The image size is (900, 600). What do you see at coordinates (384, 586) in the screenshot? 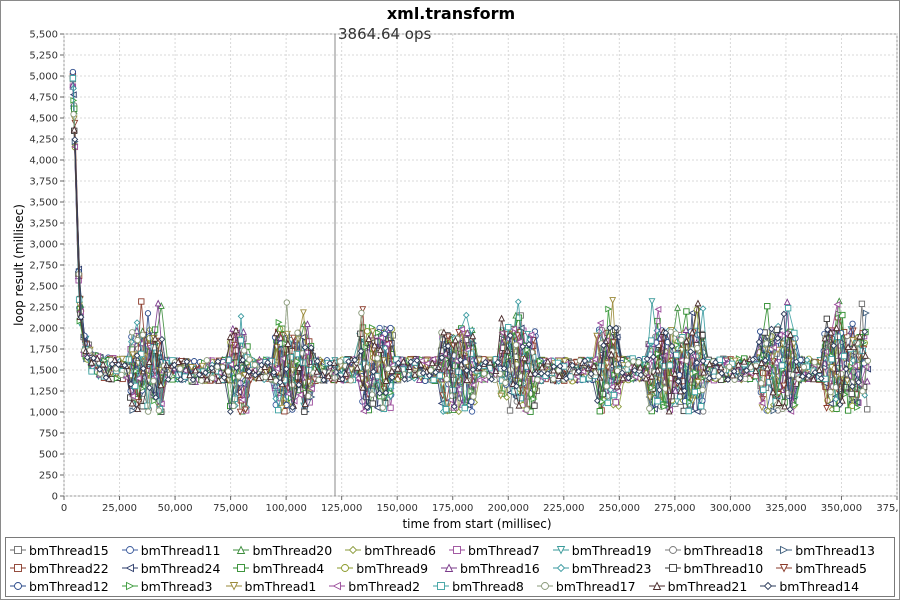
I see `legend-label: bmThread2` at bounding box center [384, 586].